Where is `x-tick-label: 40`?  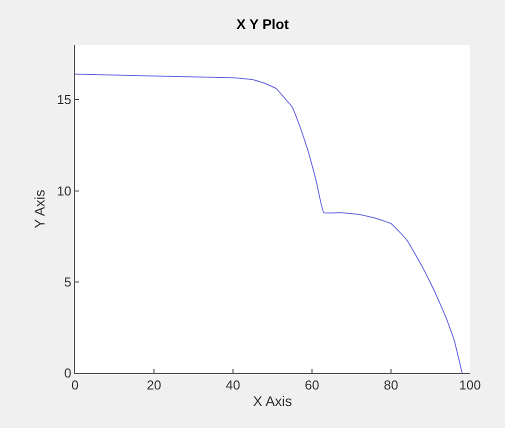 x-tick-label: 40 is located at coordinates (233, 385).